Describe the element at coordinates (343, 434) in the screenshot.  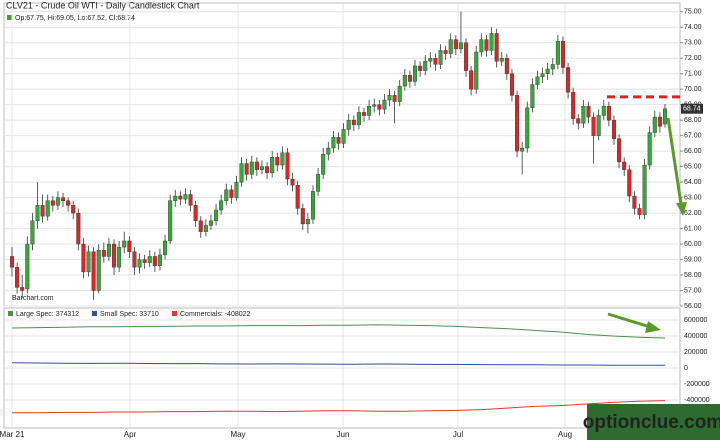
I see `x-tick-label: Jun` at that location.